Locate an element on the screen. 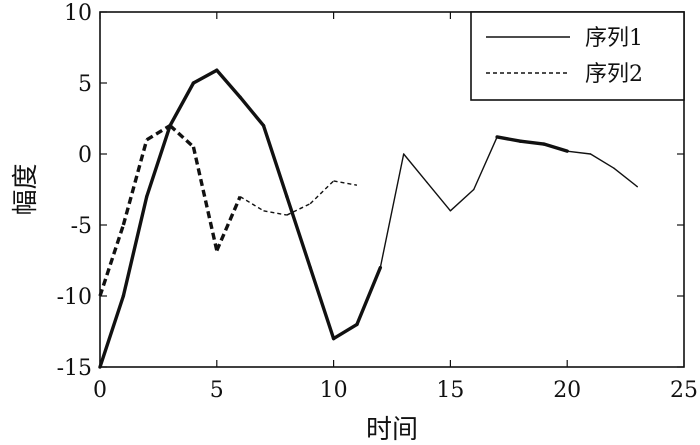 The height and width of the screenshot is (445, 700). y-tick-label: -15 is located at coordinates (74, 368).